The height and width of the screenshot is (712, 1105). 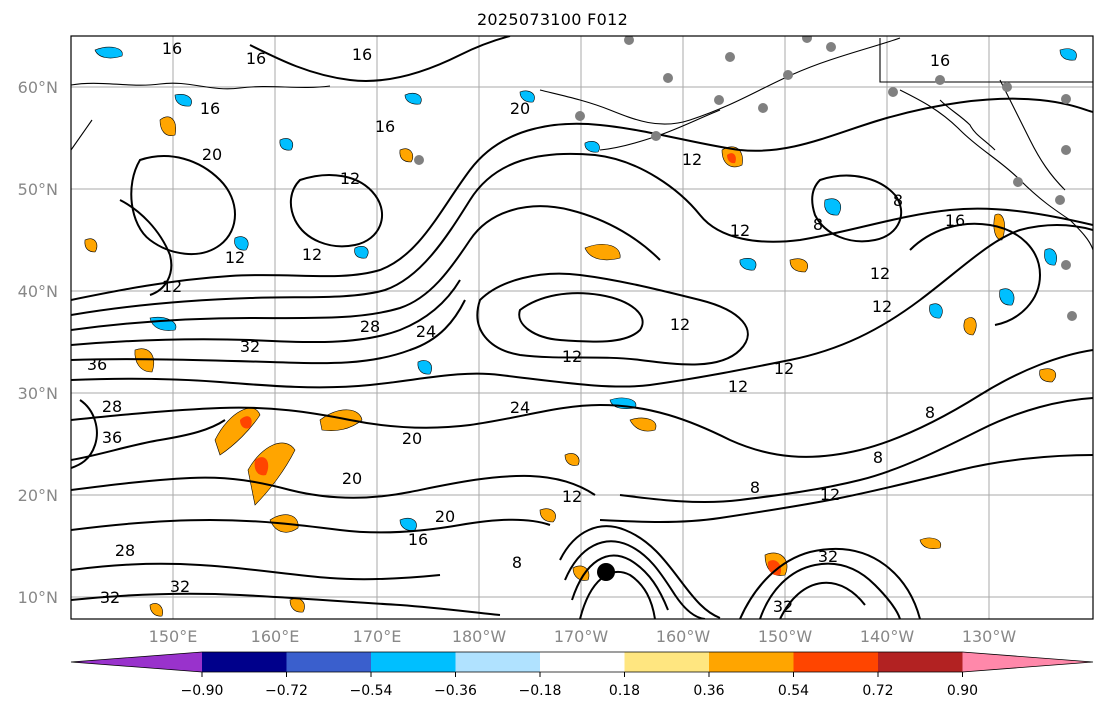 I want to click on longitude-label: 160°W, so click(x=683, y=636).